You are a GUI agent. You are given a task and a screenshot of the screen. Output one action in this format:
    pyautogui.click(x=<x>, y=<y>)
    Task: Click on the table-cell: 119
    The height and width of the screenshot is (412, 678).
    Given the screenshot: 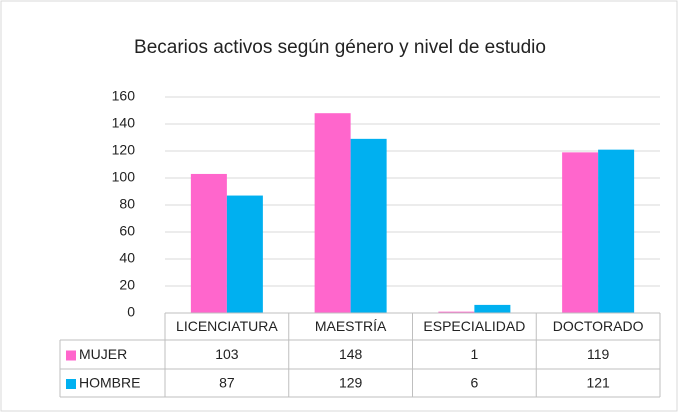 What is the action you would take?
    pyautogui.click(x=598, y=354)
    